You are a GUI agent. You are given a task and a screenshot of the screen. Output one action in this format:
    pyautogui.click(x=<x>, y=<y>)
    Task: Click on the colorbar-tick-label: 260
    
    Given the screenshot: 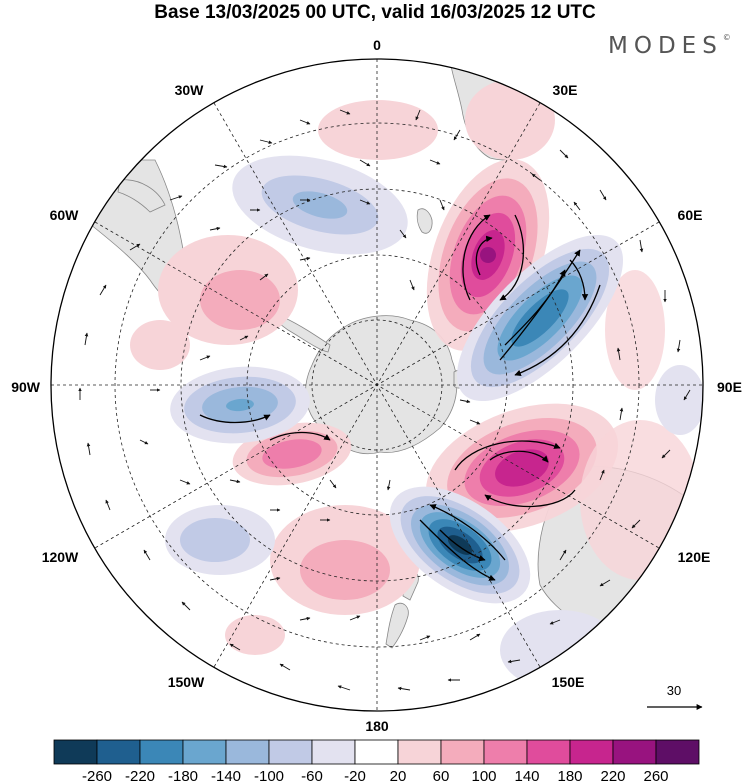 What is the action you would take?
    pyautogui.click(x=655, y=775)
    